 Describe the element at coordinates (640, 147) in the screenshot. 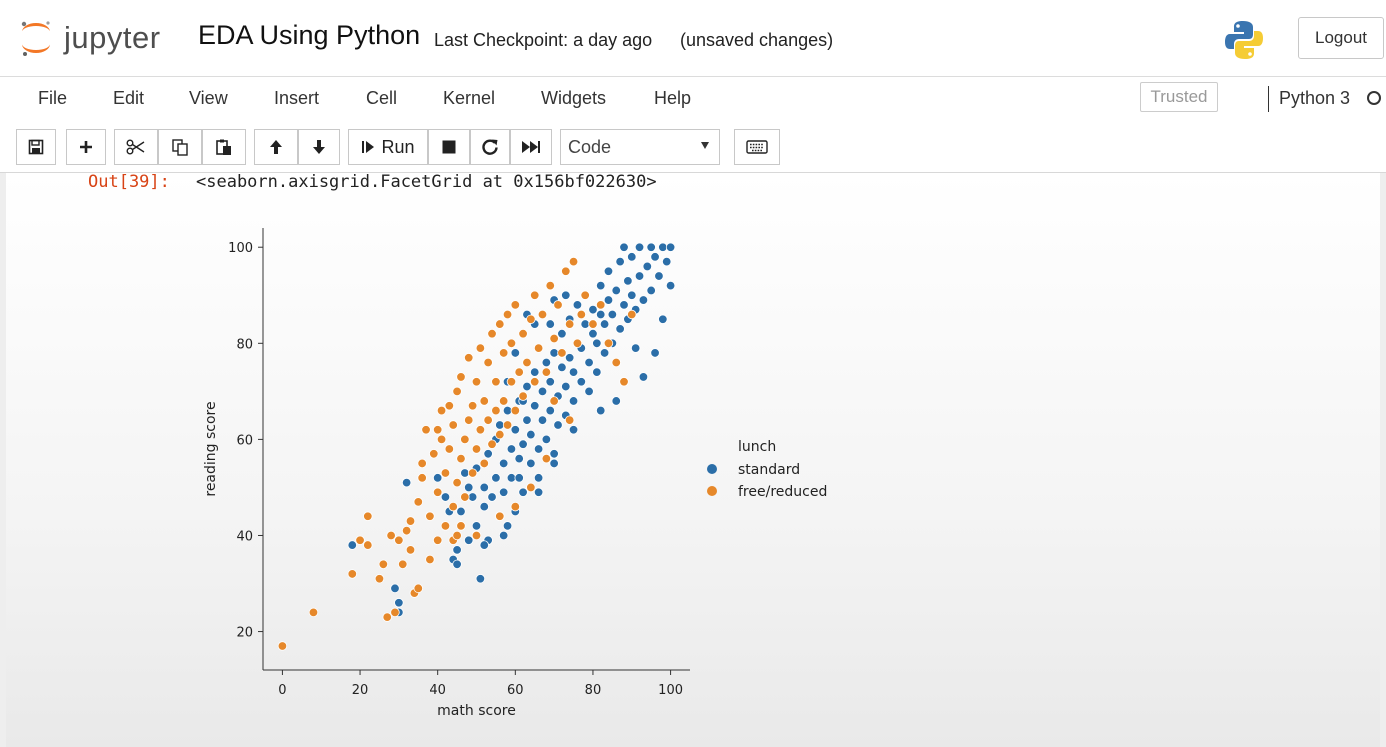

I see `cell-type-select: Code` at that location.